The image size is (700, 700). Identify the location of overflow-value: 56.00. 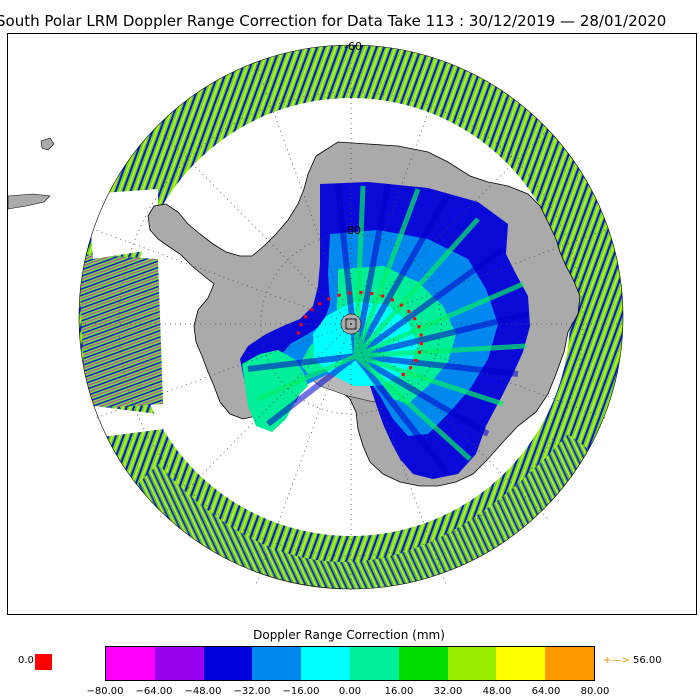
(647, 660).